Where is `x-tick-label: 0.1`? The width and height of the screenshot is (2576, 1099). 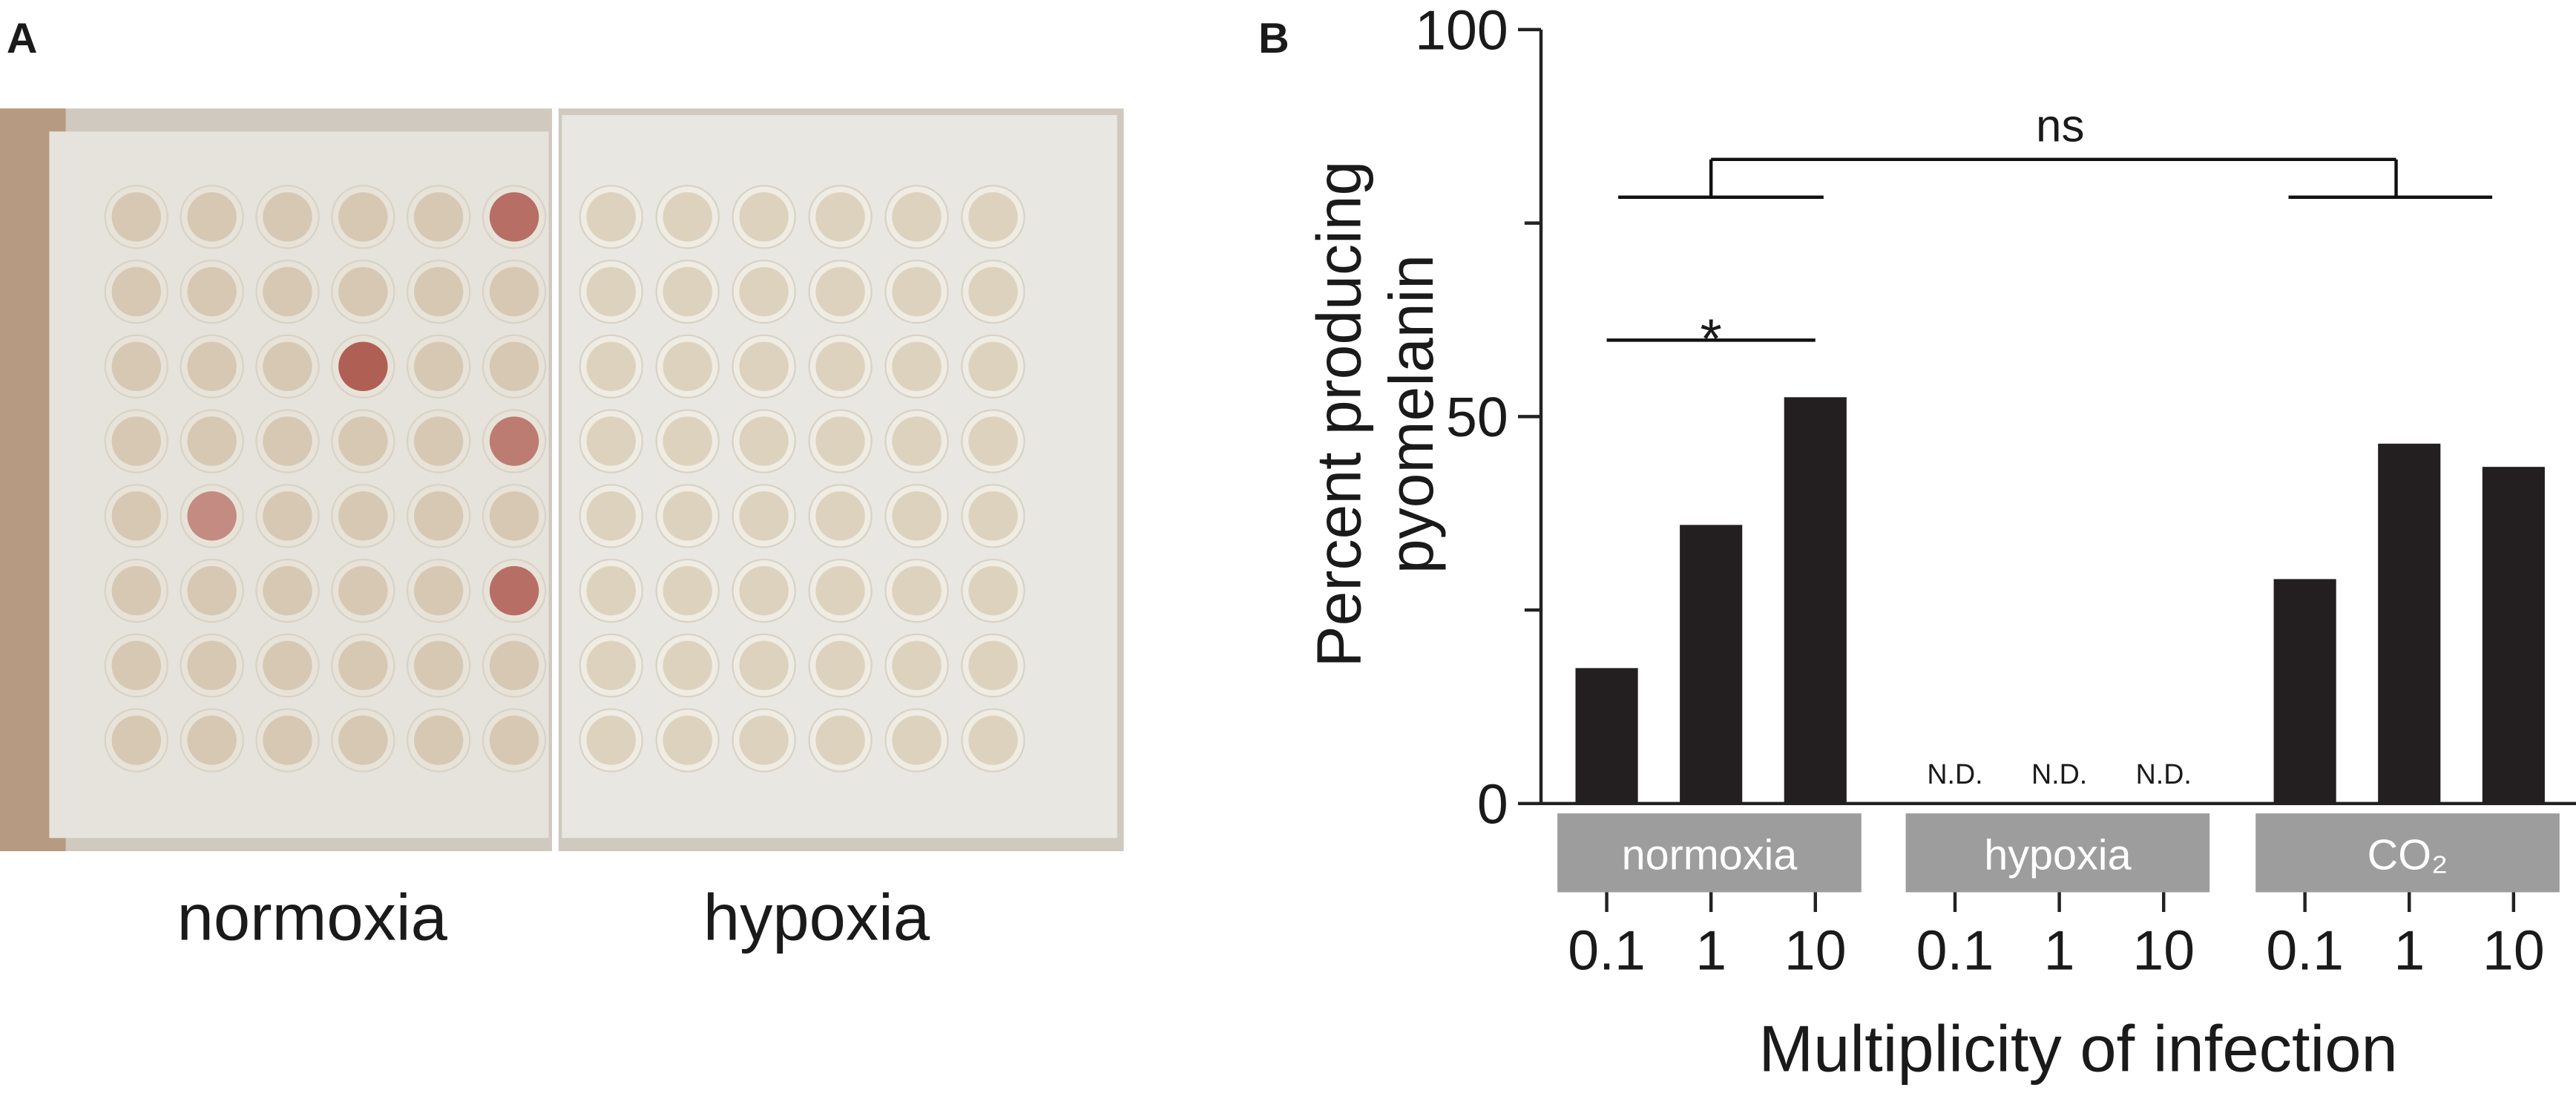 x-tick-label: 0.1 is located at coordinates (1607, 950).